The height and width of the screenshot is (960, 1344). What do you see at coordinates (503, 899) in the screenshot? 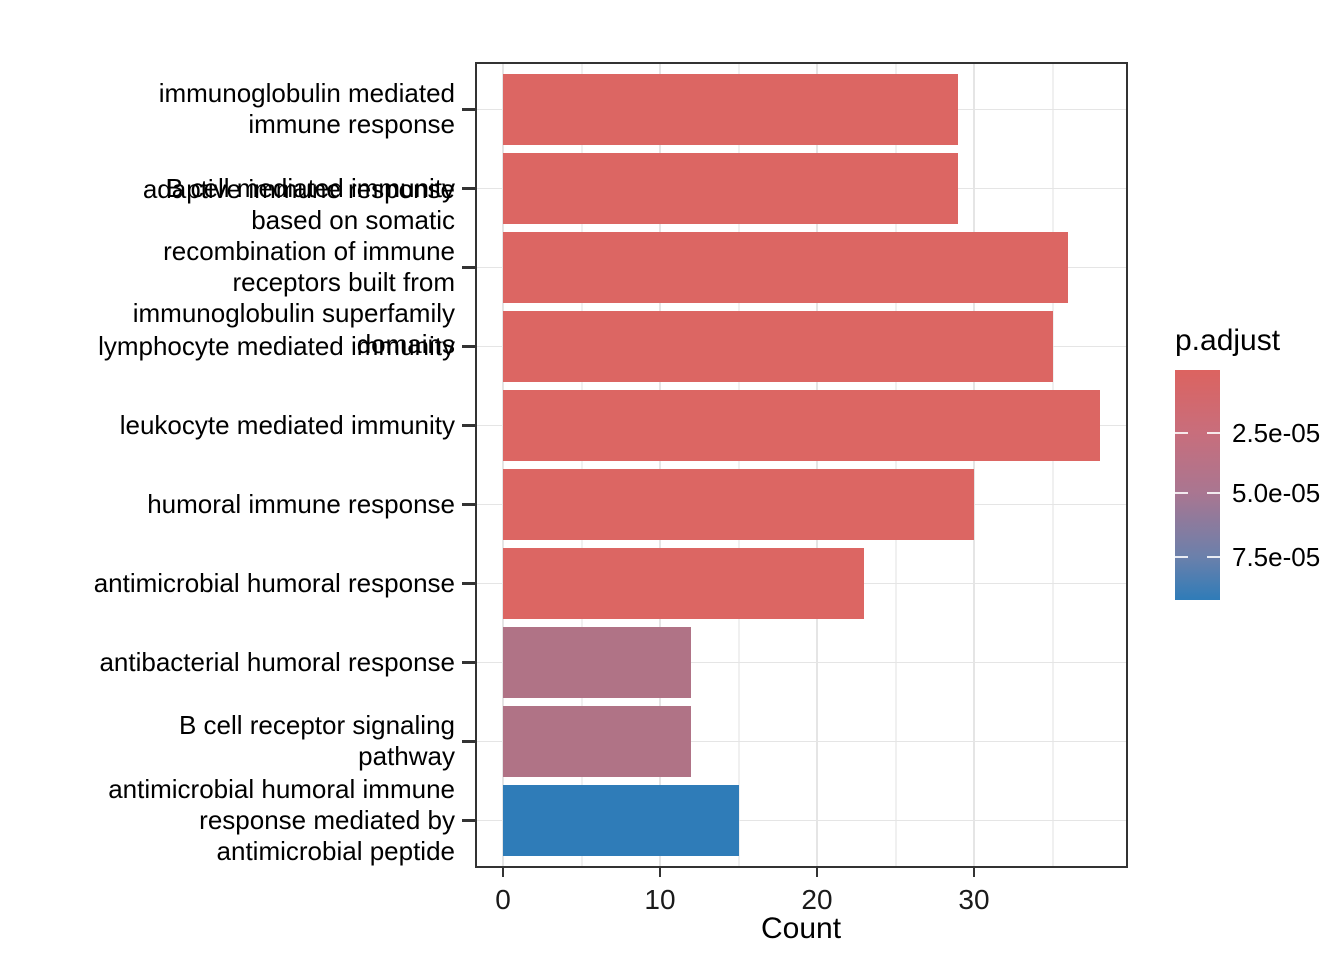
I see `x-tick-label: 0` at bounding box center [503, 899].